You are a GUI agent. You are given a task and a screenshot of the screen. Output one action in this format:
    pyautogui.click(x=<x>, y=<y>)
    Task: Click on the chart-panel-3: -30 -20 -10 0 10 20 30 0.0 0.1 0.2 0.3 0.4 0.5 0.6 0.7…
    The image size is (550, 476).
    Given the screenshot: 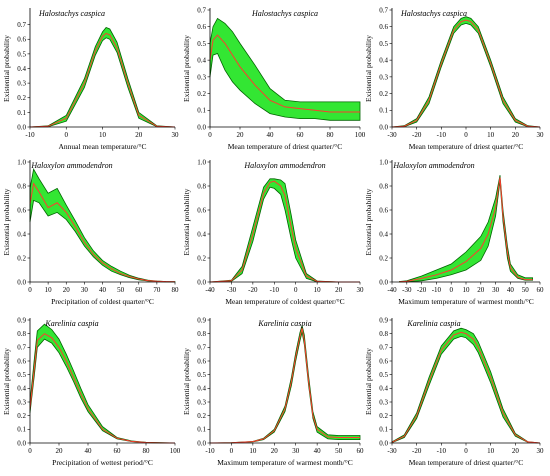 What is the action you would take?
    pyautogui.click(x=454, y=78)
    